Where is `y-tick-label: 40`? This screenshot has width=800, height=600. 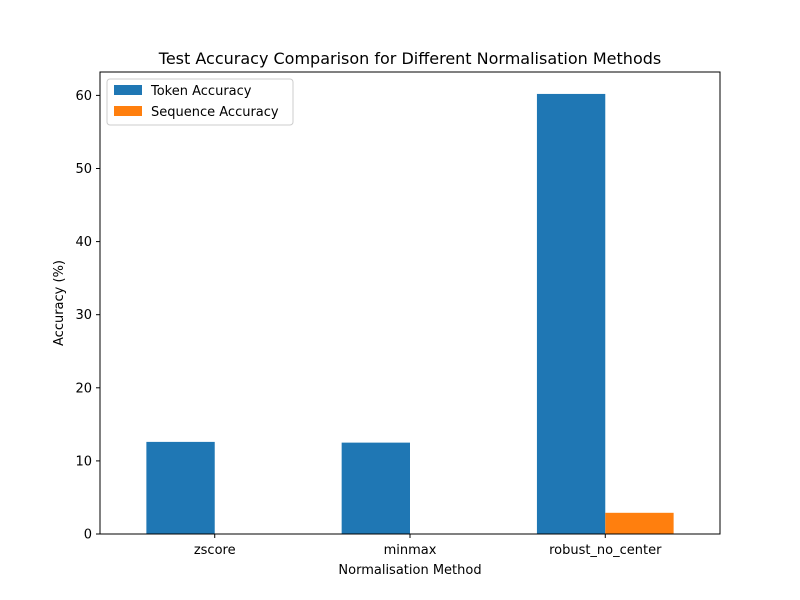 y-tick-label: 40 is located at coordinates (83, 242).